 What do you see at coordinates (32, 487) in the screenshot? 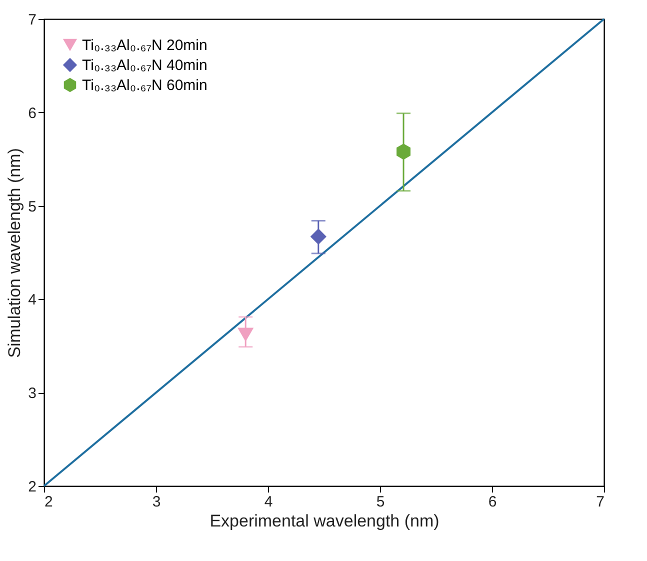
I see `y-tick-label: 2` at bounding box center [32, 487].